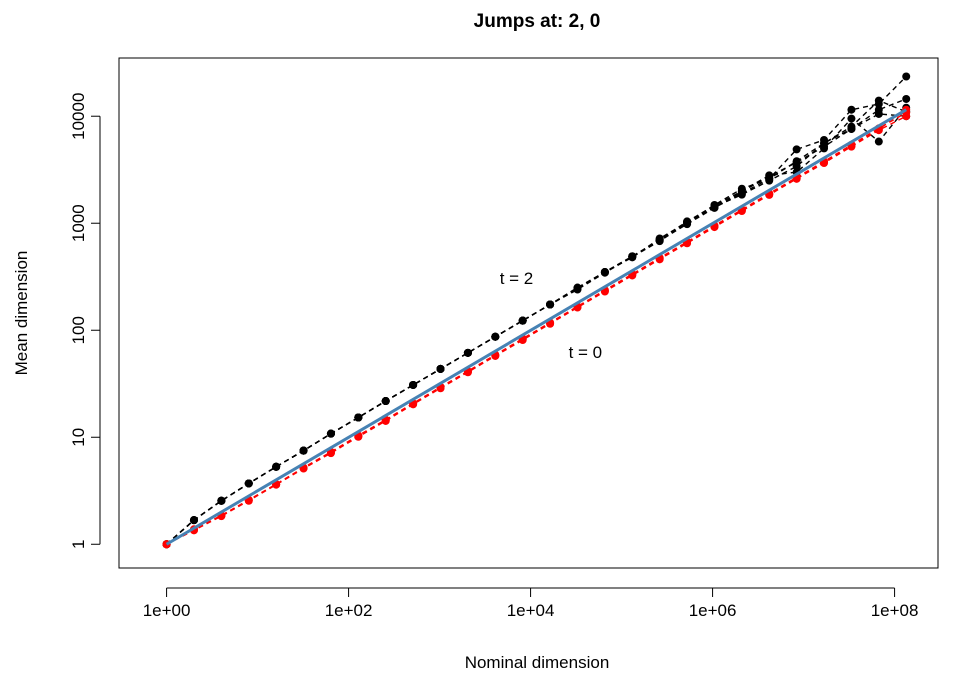 This screenshot has width=956, height=675. I want to click on x-axis-label: Nominal dimension, so click(537, 662).